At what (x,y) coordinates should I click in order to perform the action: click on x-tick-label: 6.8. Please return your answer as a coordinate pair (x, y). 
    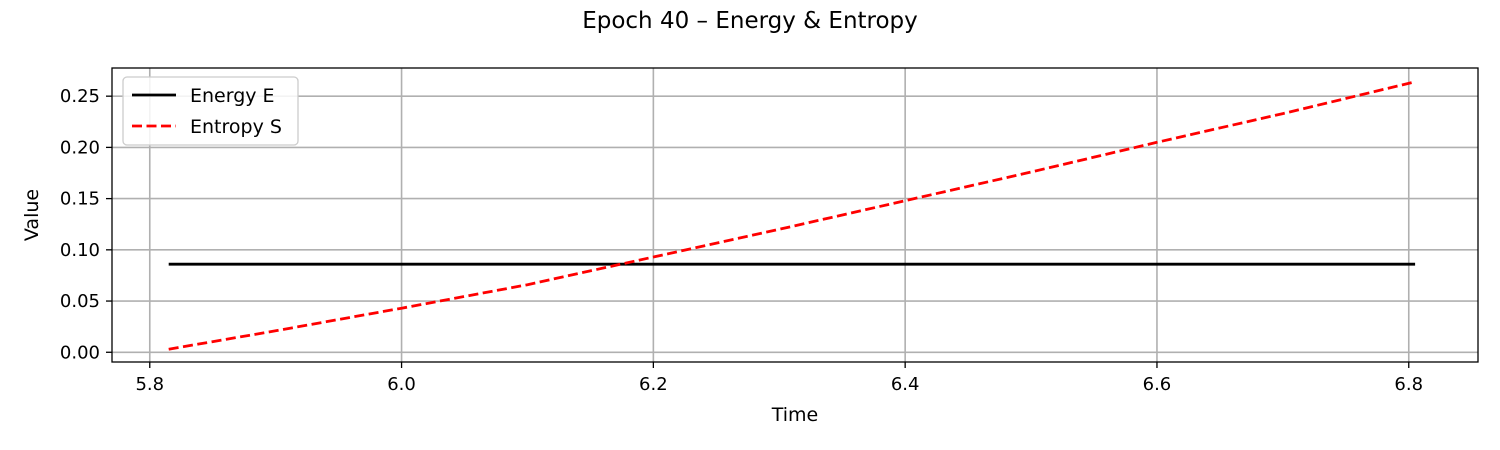
    Looking at the image, I should click on (1408, 384).